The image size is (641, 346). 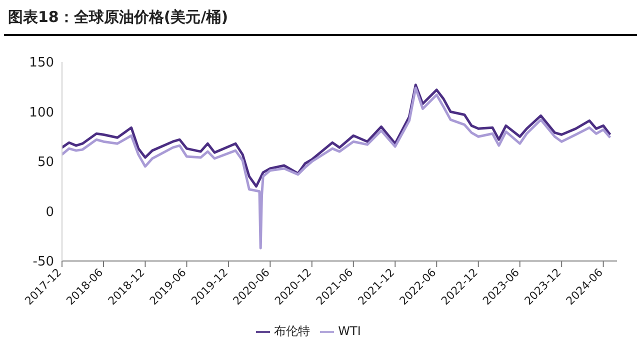 I want to click on y-tick-label: 50, so click(x=45, y=162).